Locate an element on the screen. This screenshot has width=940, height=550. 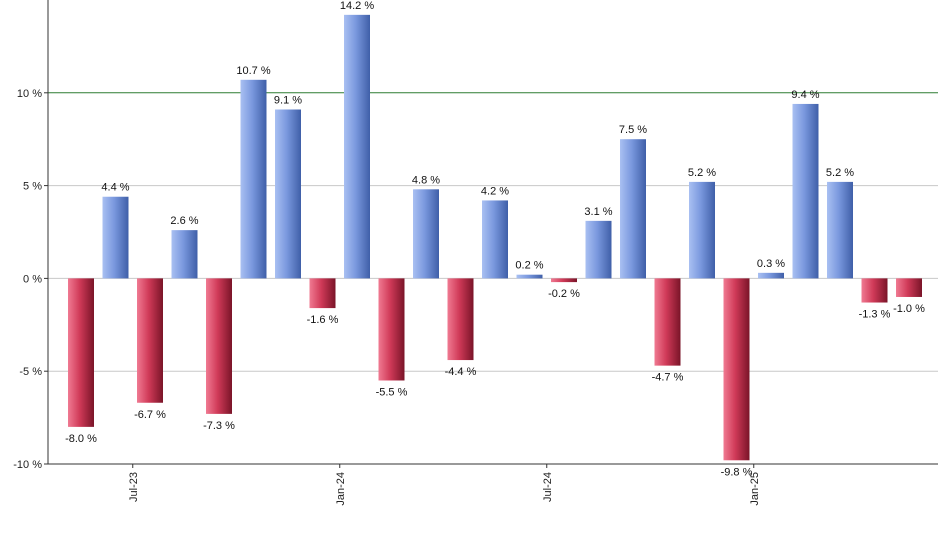
data-label: -8.0 % is located at coordinates (81, 439).